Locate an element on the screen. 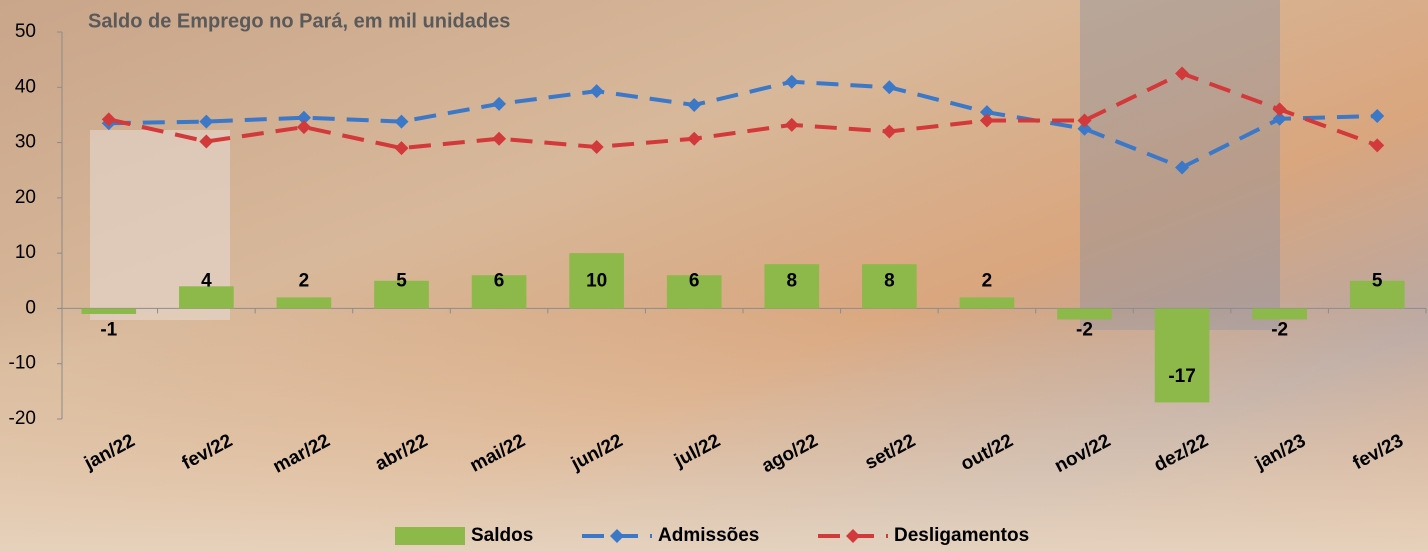 The width and height of the screenshot is (1428, 551). data-label: 10 is located at coordinates (596, 280).